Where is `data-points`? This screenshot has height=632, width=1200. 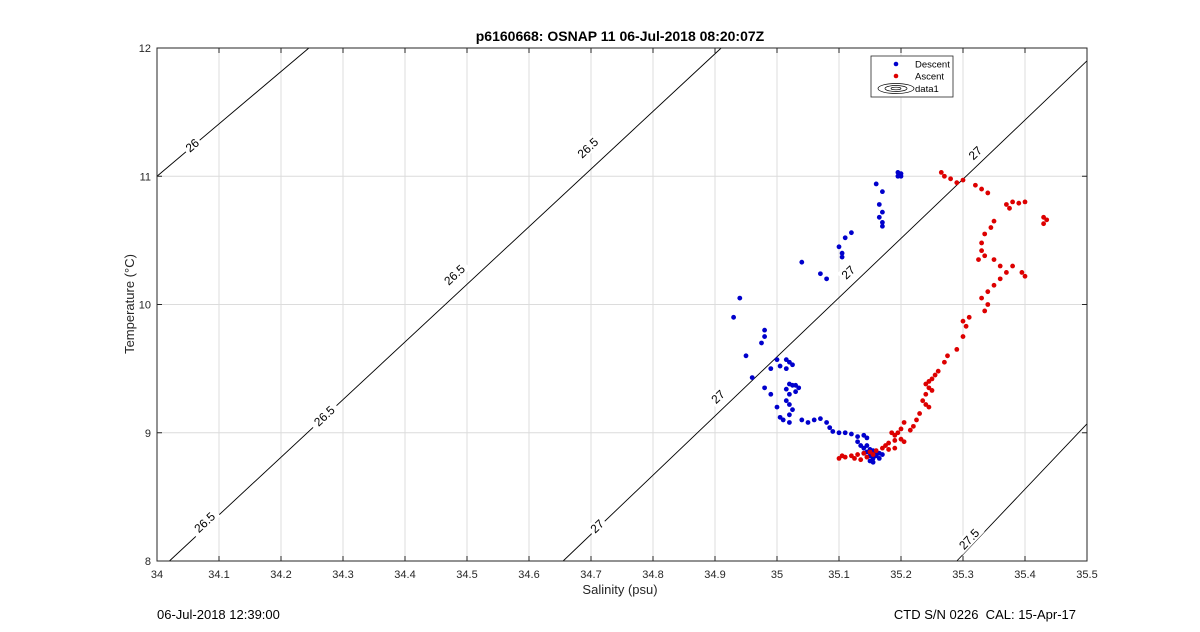
data-points is located at coordinates (890, 317).